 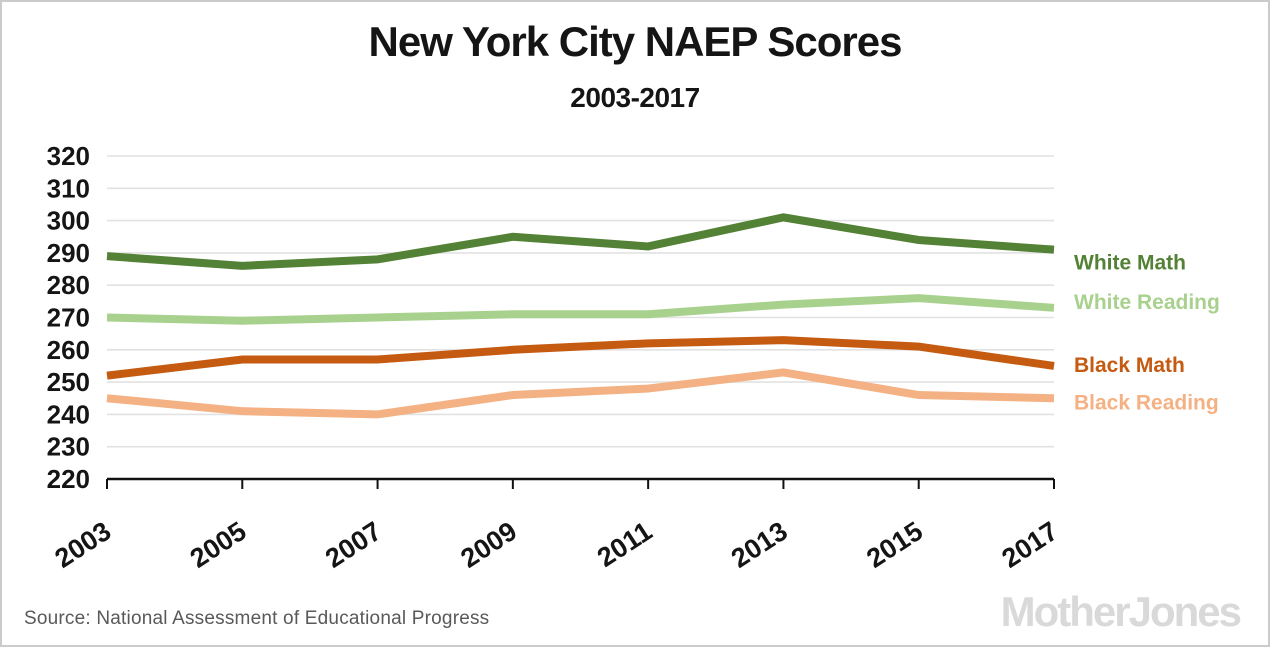 What do you see at coordinates (68, 414) in the screenshot?
I see `y-axis-label: 240` at bounding box center [68, 414].